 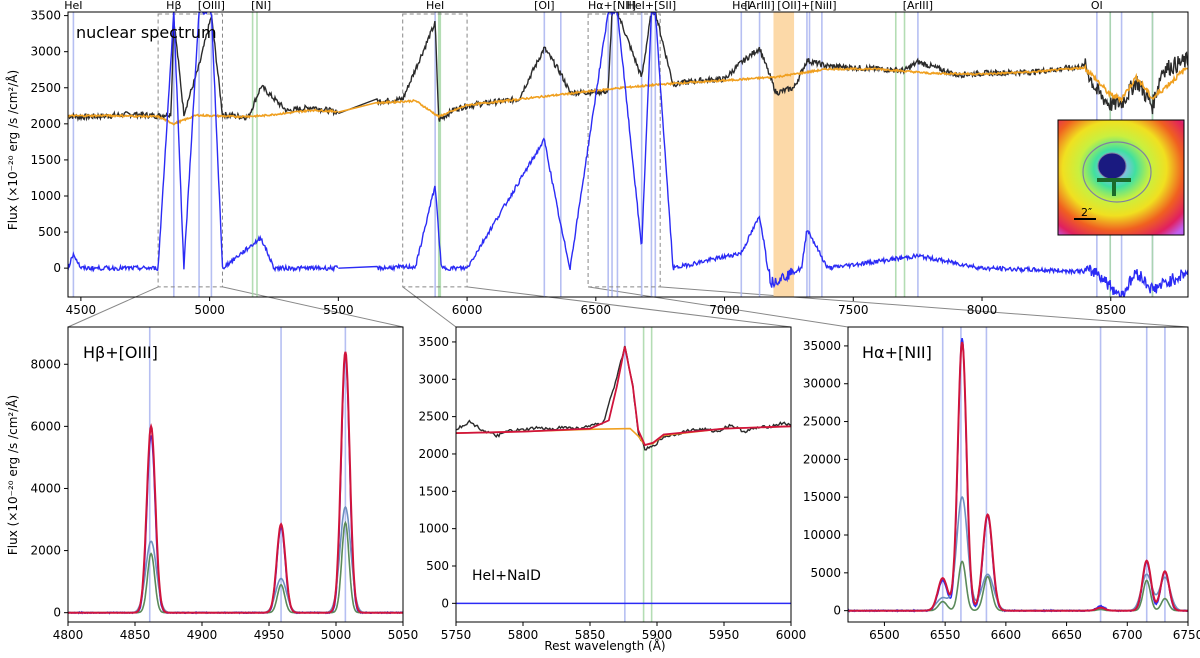 What do you see at coordinates (590, 635) in the screenshot?
I see `hei-xtick-label: 5850` at bounding box center [590, 635].